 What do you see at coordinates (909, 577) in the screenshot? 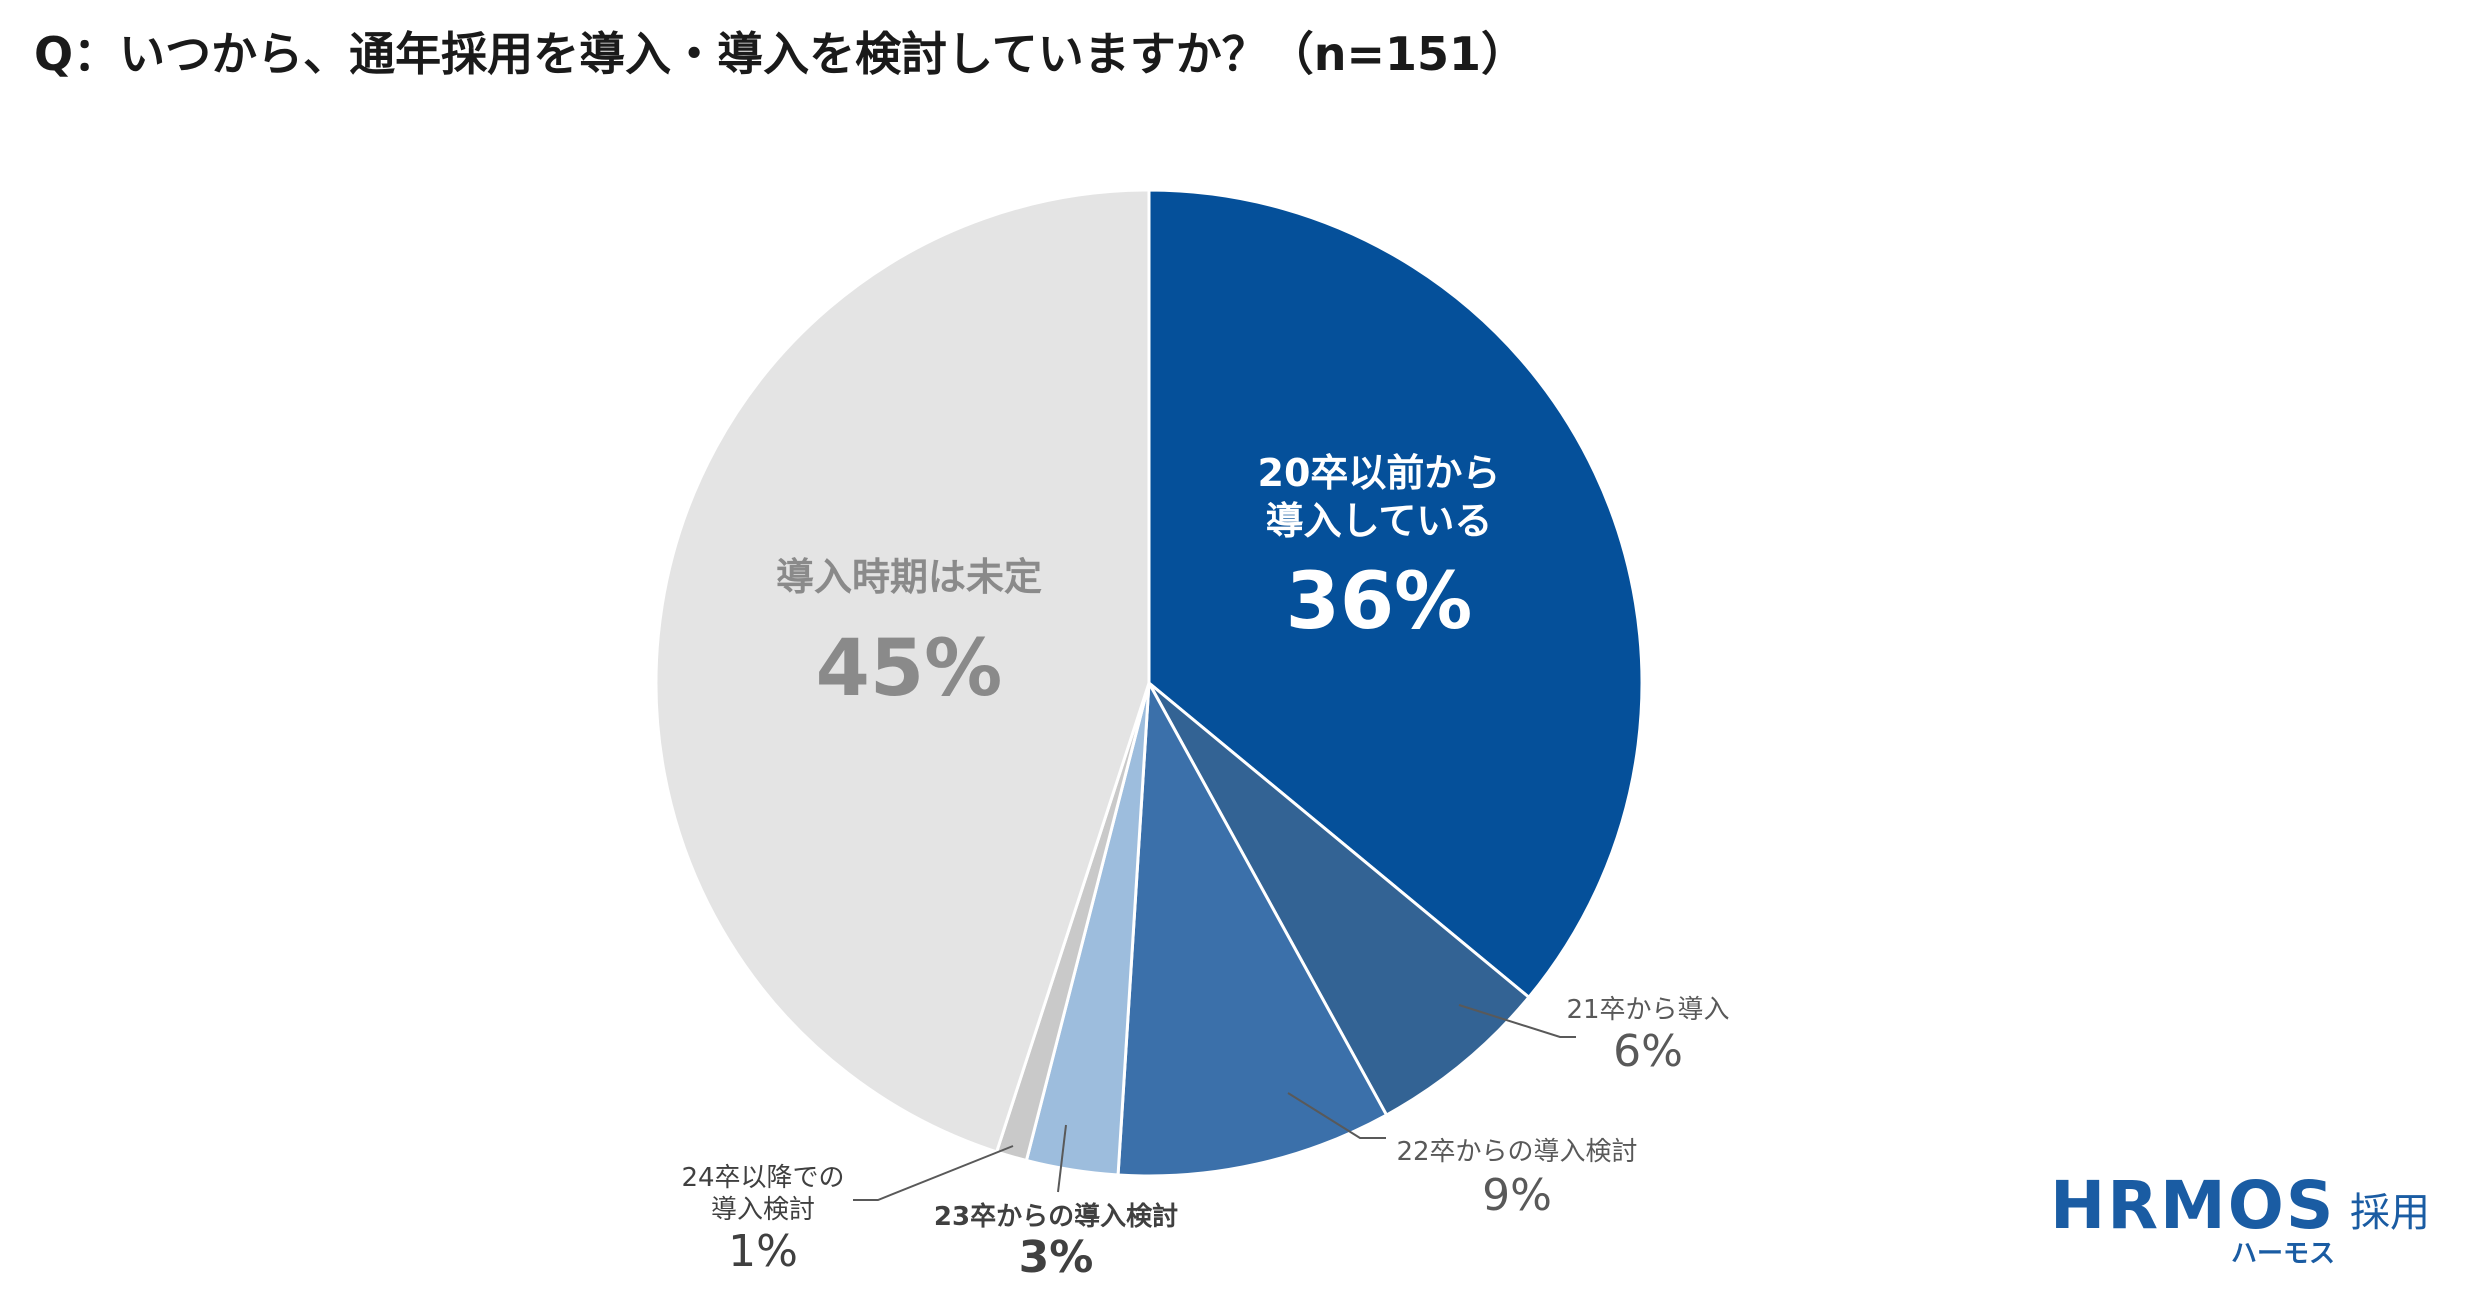
I see `slice-label: 導入時期は未定` at bounding box center [909, 577].